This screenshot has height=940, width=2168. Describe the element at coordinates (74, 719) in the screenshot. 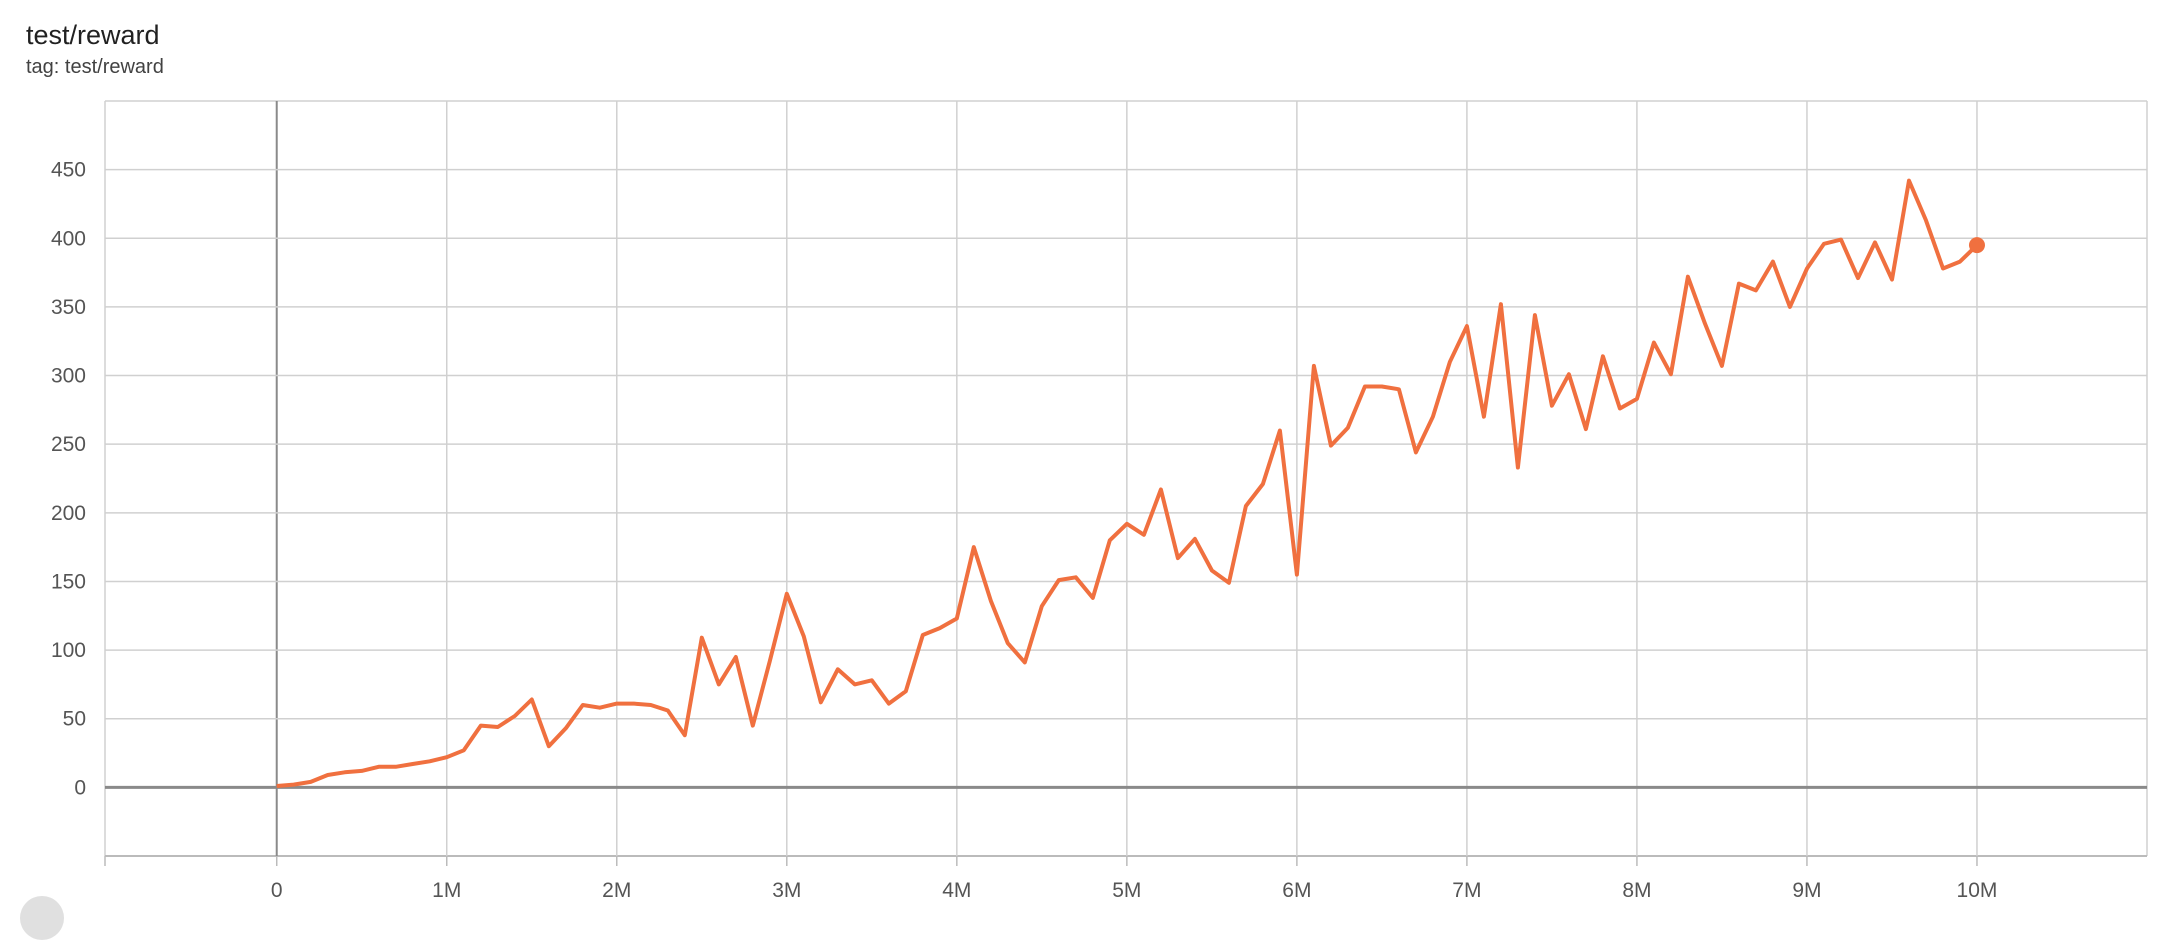

I see `y-tick-label: 50` at that location.